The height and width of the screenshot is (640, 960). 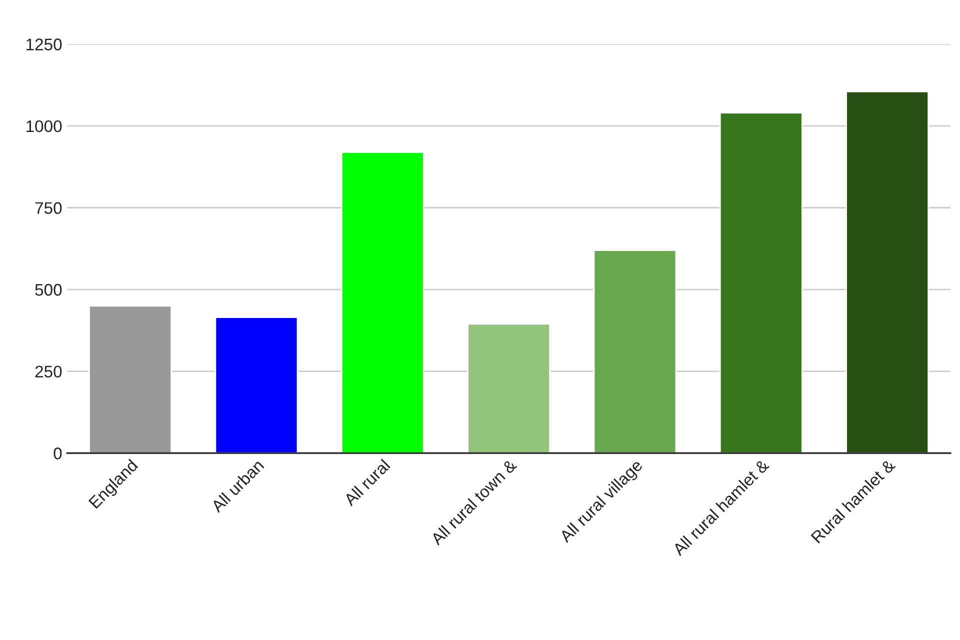 What do you see at coordinates (48, 290) in the screenshot?
I see `y-tick-label: 500` at bounding box center [48, 290].